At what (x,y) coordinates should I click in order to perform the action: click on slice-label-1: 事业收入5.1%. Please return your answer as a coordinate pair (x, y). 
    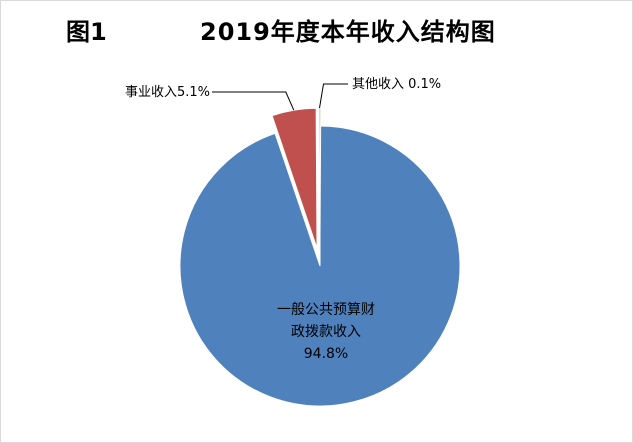
    Looking at the image, I should click on (167, 92).